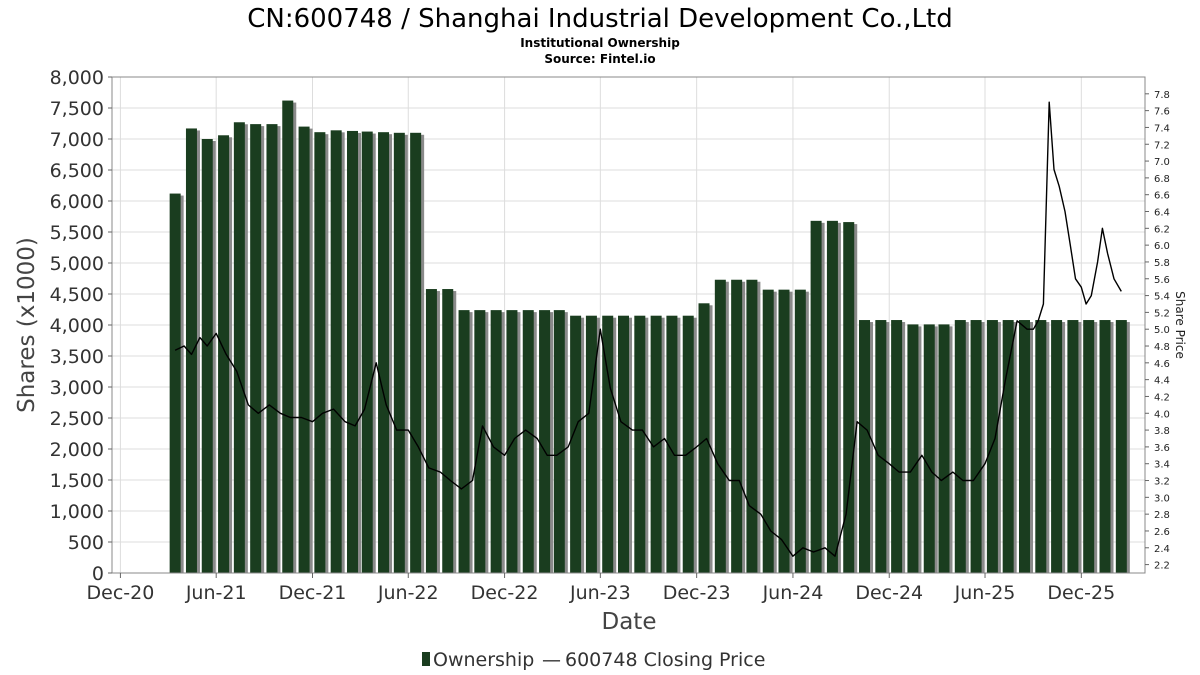 The image size is (1200, 675). Describe the element at coordinates (1162, 549) in the screenshot. I see `y2-tick-label: 2.4` at that location.